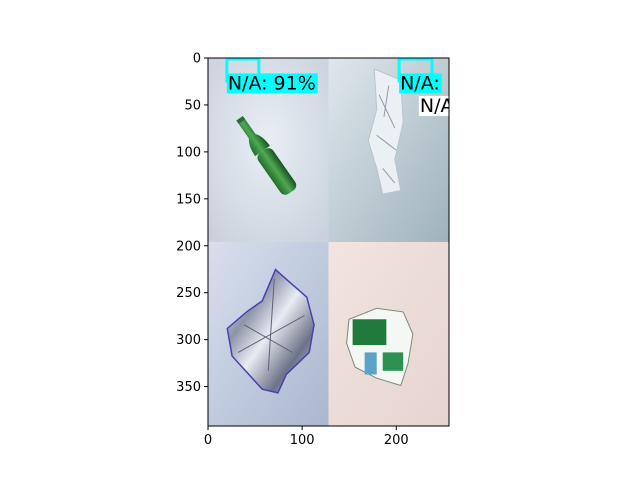  Describe the element at coordinates (208, 440) in the screenshot. I see `x-tick-label: 0` at that location.